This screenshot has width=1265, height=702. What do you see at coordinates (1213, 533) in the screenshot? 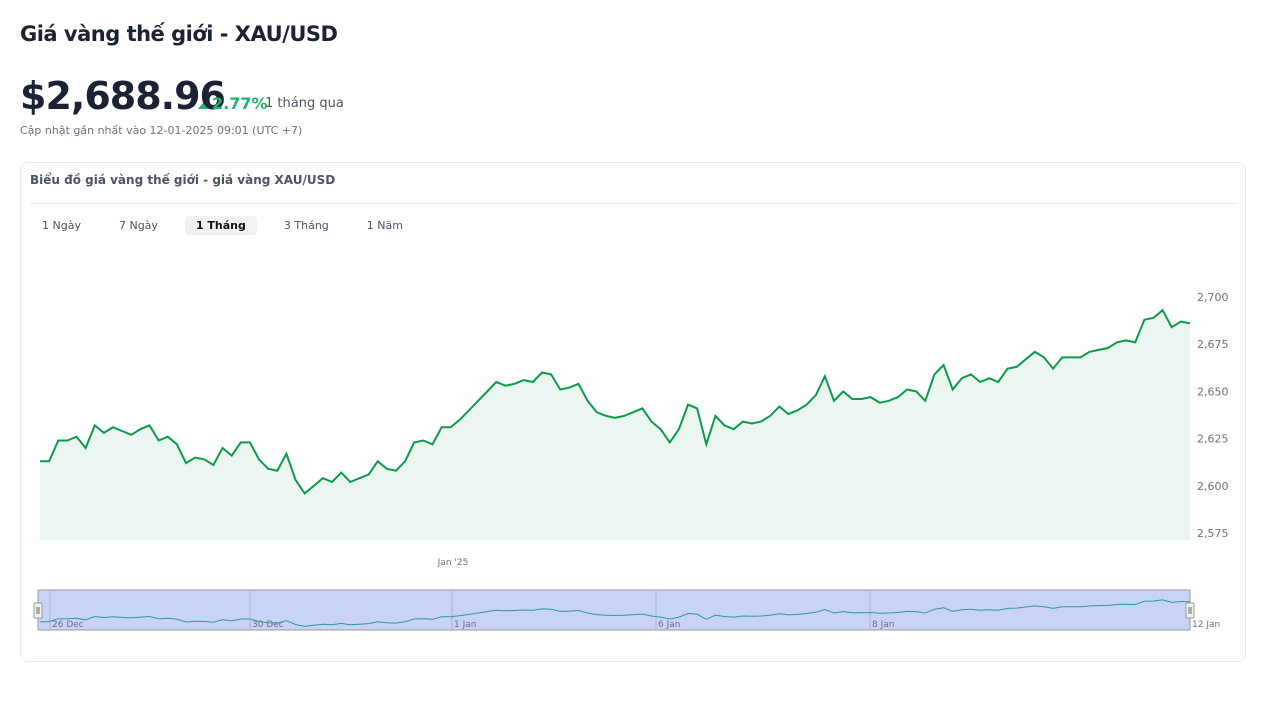
I see `y-tick-label: 2,575` at bounding box center [1213, 533].